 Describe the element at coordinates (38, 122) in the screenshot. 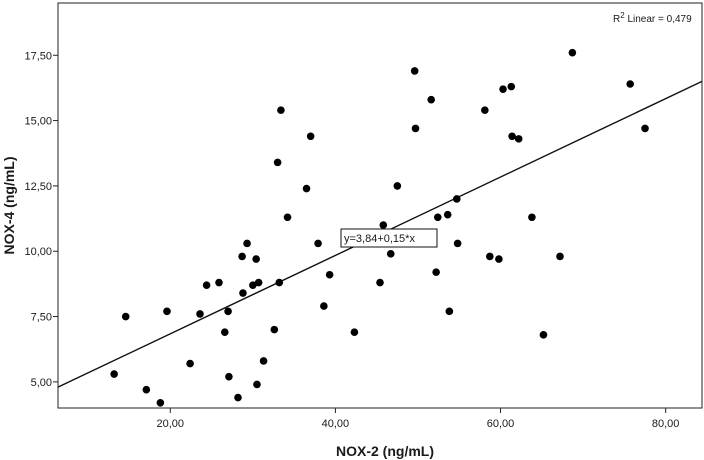

I see `y-tick-label: 15,00` at that location.